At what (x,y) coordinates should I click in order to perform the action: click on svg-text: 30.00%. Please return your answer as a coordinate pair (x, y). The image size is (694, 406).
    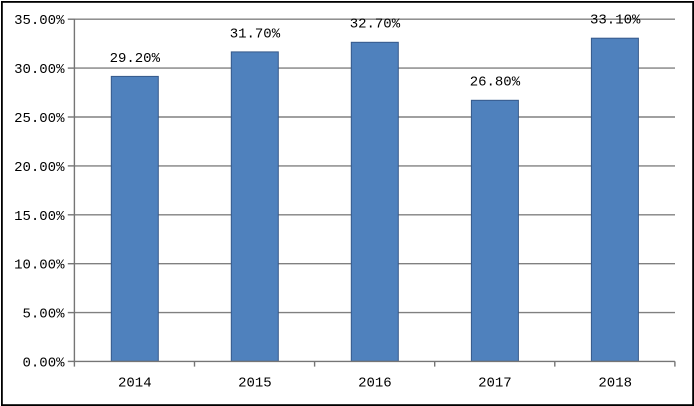
    Looking at the image, I should click on (39, 70).